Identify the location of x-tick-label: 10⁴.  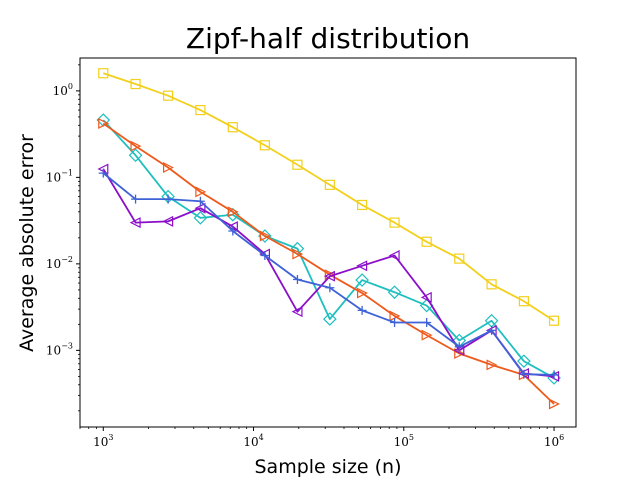
(253, 441).